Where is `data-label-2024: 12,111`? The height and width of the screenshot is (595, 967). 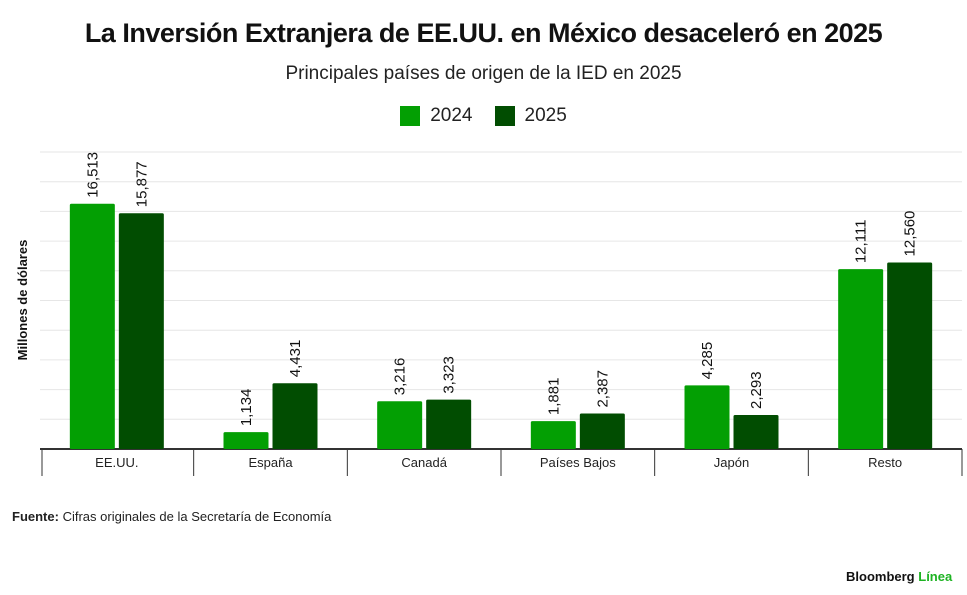
data-label-2024: 12,111 is located at coordinates (861, 241).